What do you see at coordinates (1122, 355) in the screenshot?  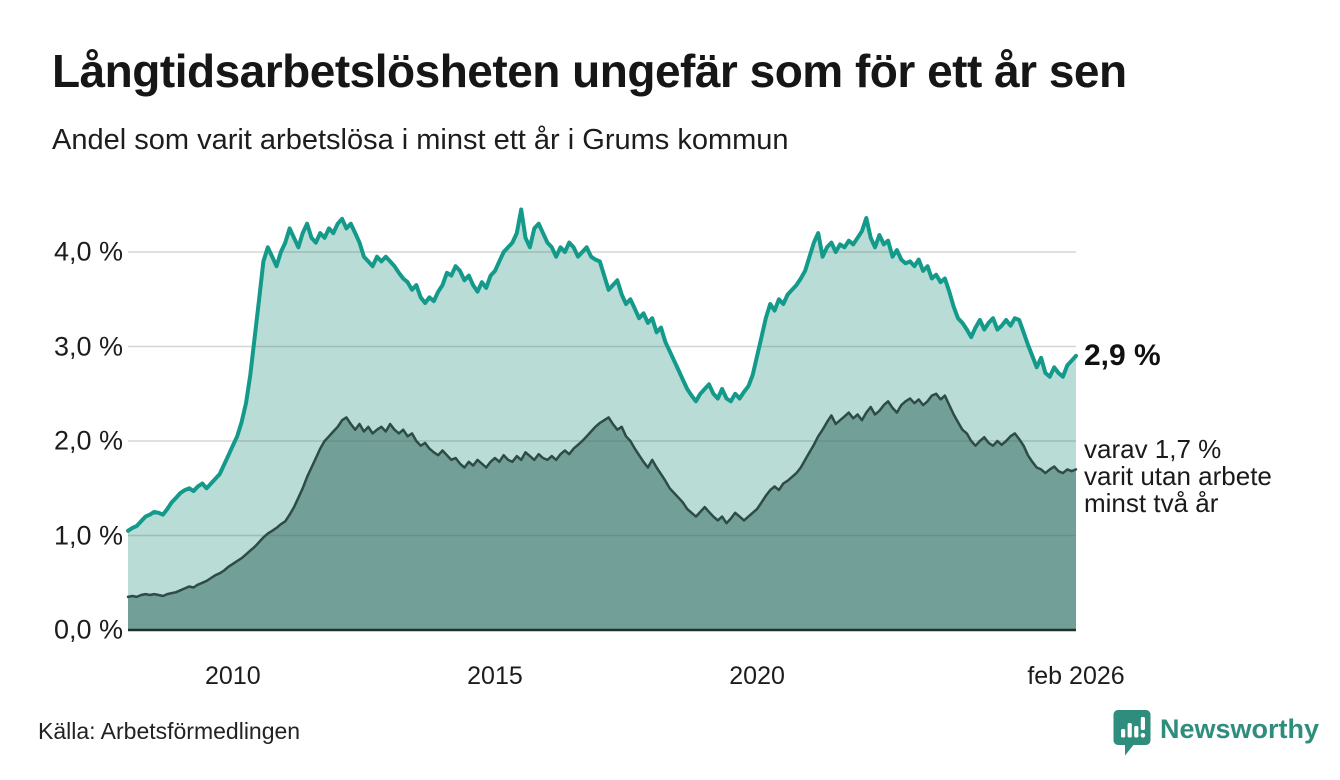 I see `last-value-label: 2,9 %` at bounding box center [1122, 355].